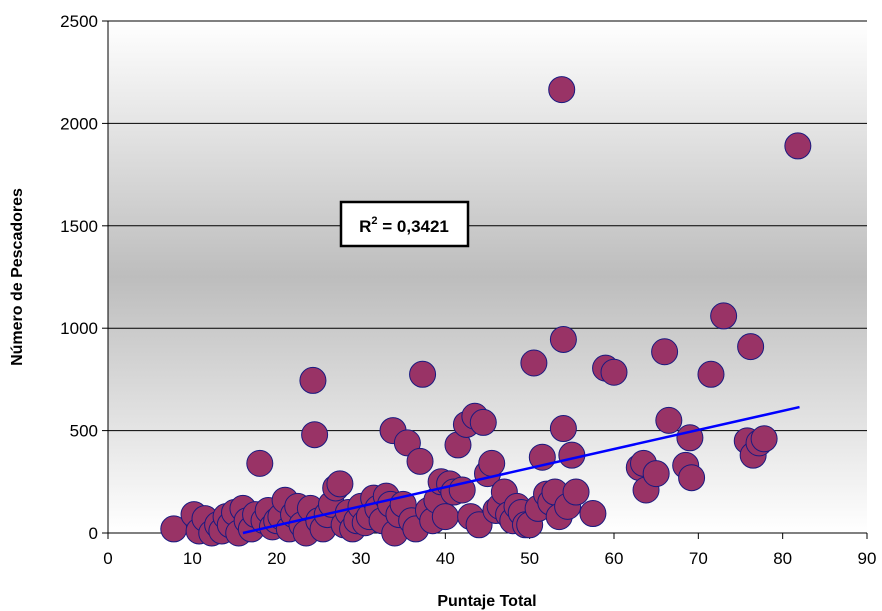 The image size is (882, 611). I want to click on x-tick-label: 90, so click(867, 558).